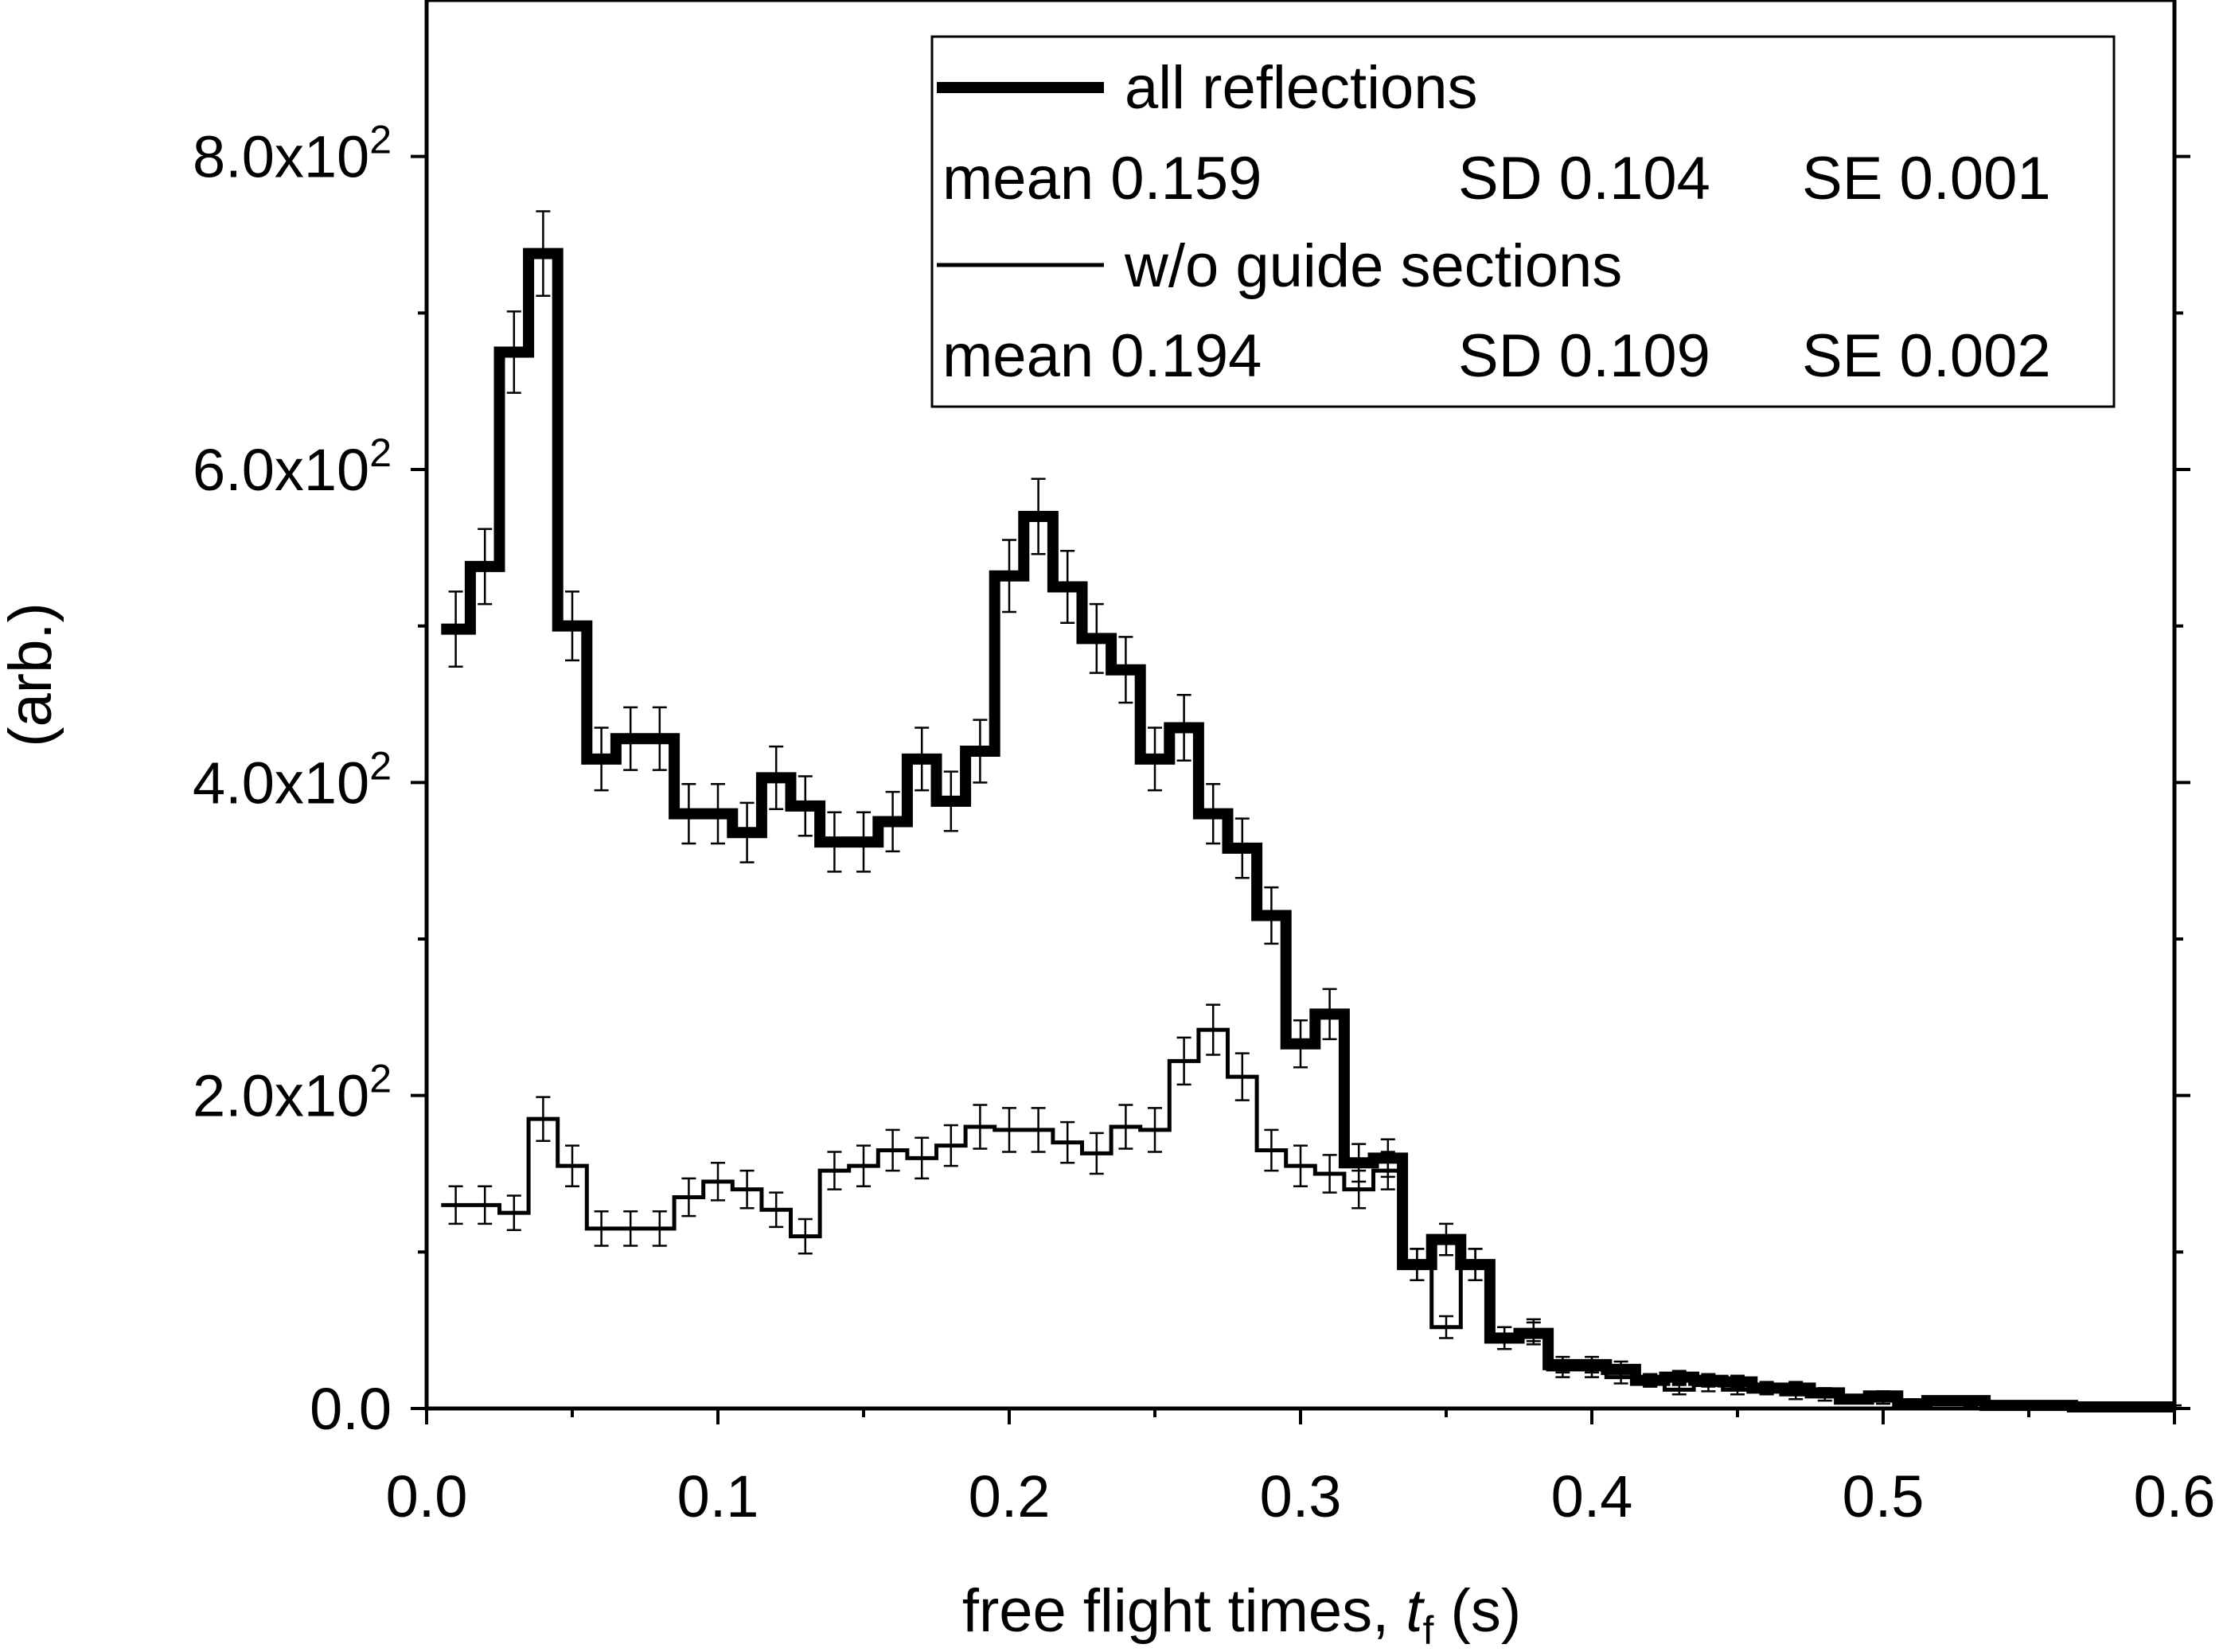 The height and width of the screenshot is (1652, 2223). What do you see at coordinates (32, 675) in the screenshot?
I see `y-axis-title: (arb.)` at bounding box center [32, 675].